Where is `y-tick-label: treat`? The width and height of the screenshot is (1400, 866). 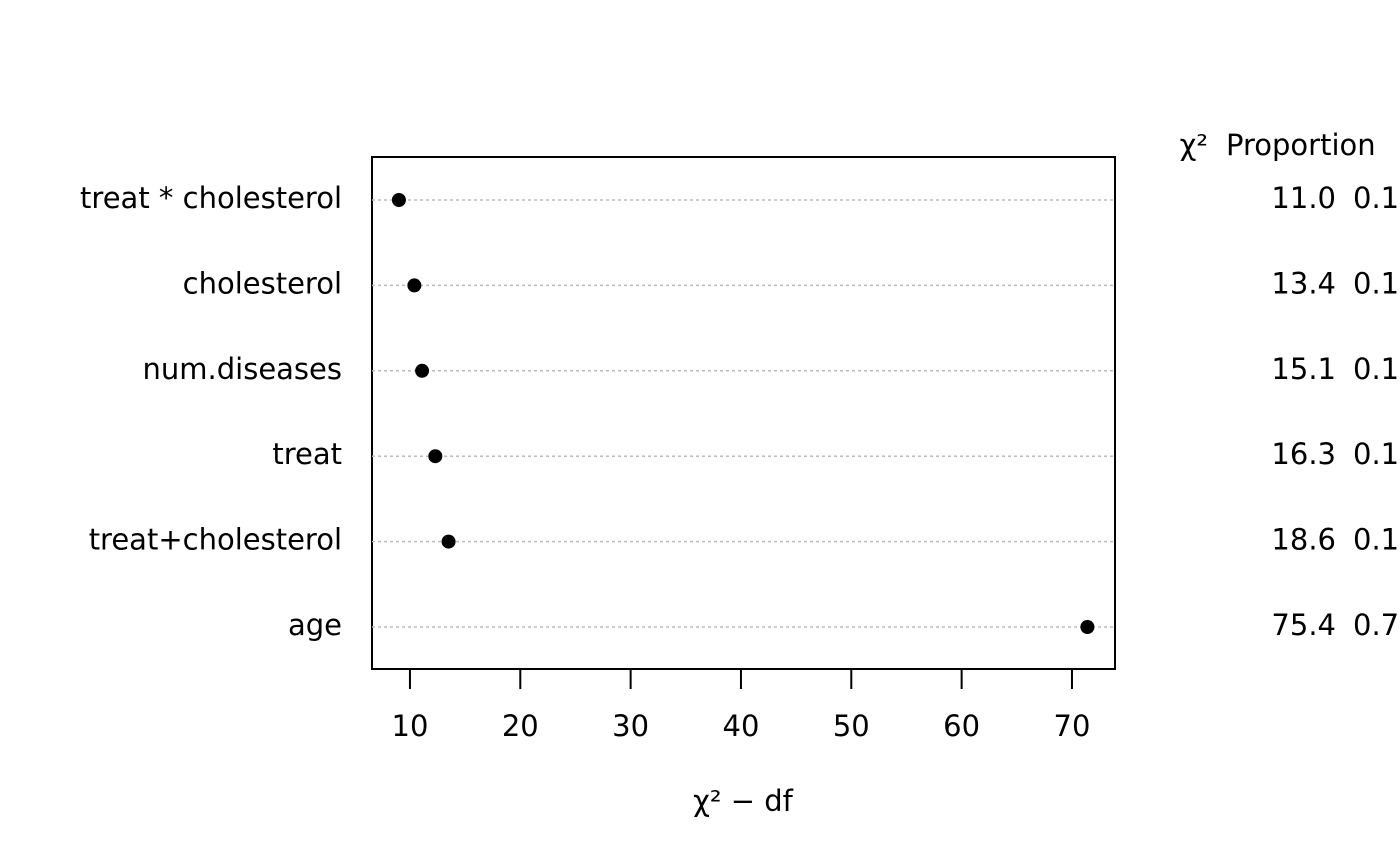 y-tick-label: treat is located at coordinates (307, 454).